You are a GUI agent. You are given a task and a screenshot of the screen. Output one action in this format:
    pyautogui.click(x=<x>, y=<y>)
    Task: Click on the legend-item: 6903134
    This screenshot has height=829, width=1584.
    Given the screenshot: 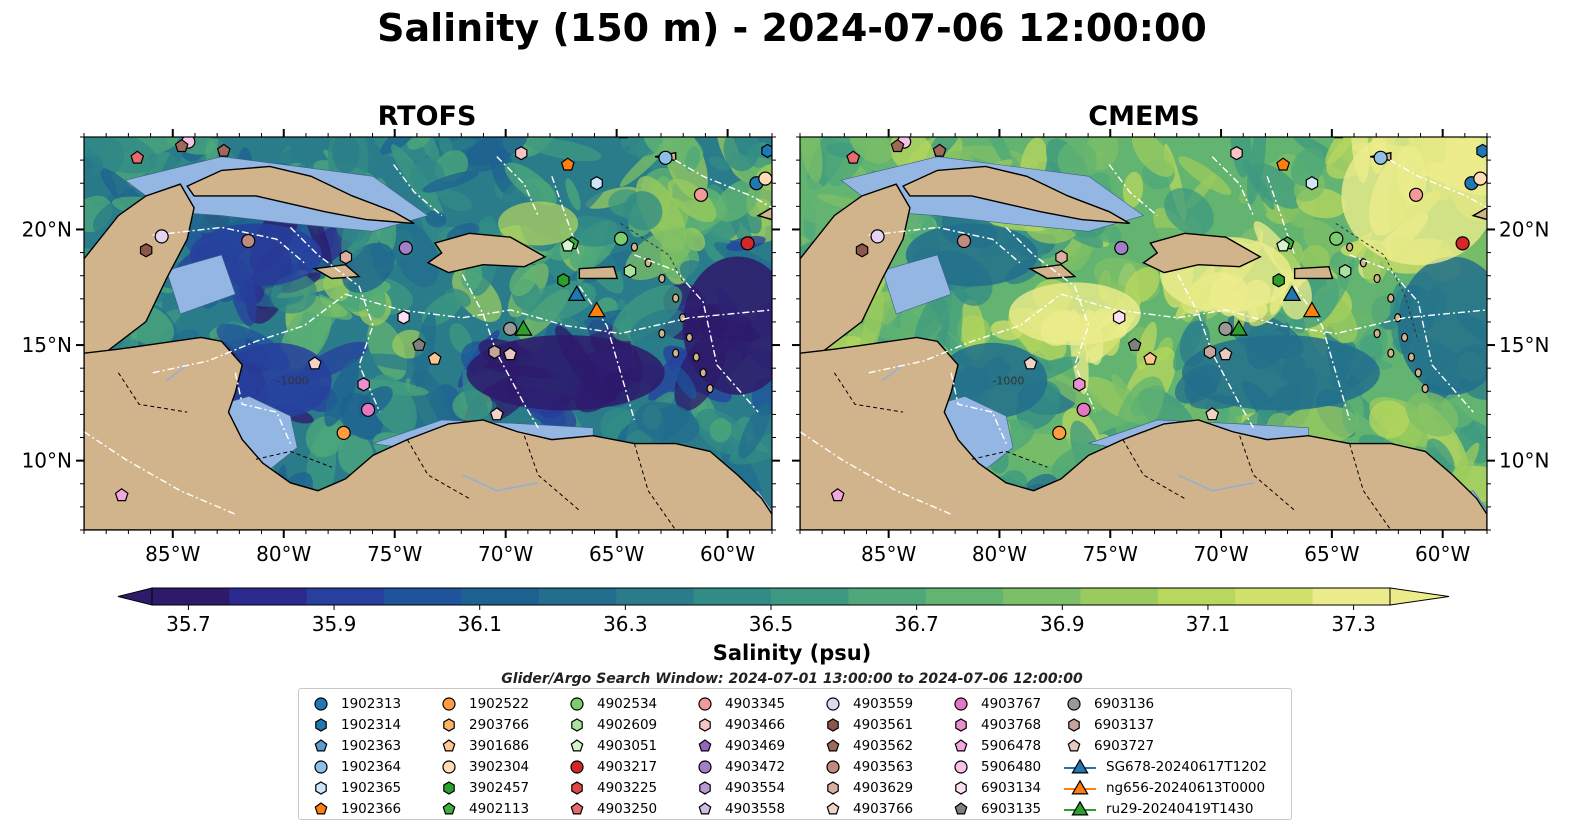 What is the action you would take?
    pyautogui.click(x=996, y=787)
    